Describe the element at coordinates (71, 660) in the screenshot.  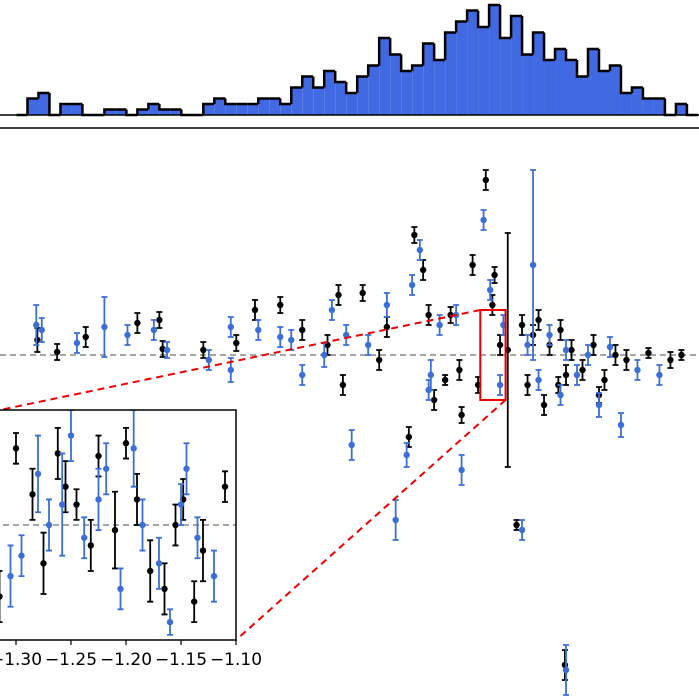
I see `x-tick-label: −1.25` at that location.